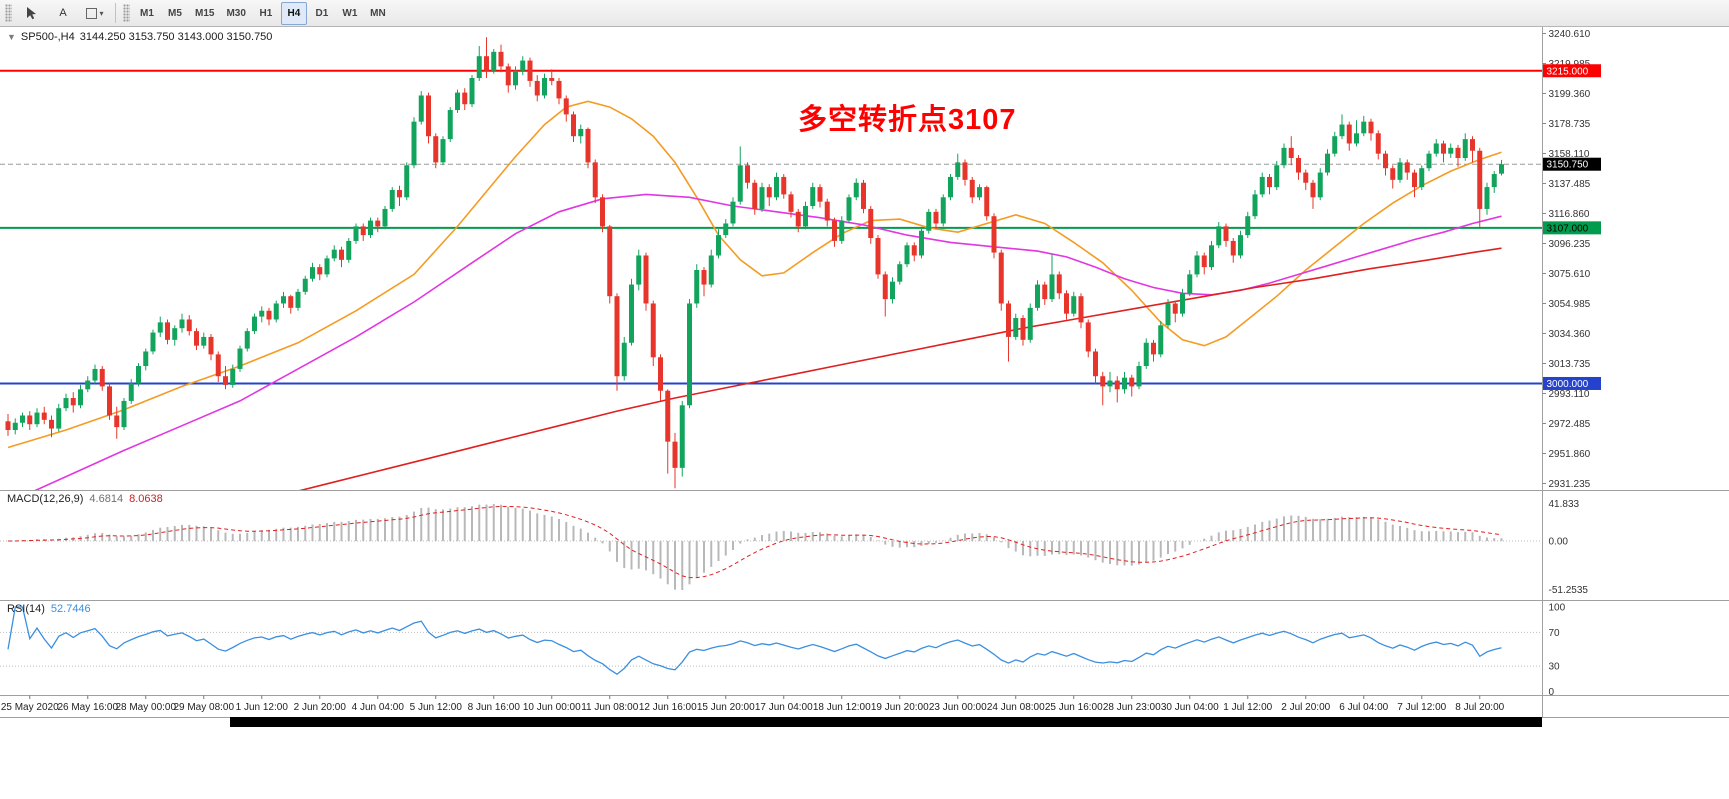 This screenshot has width=1729, height=799. I want to click on svg-text: 2972.485, so click(1570, 424).